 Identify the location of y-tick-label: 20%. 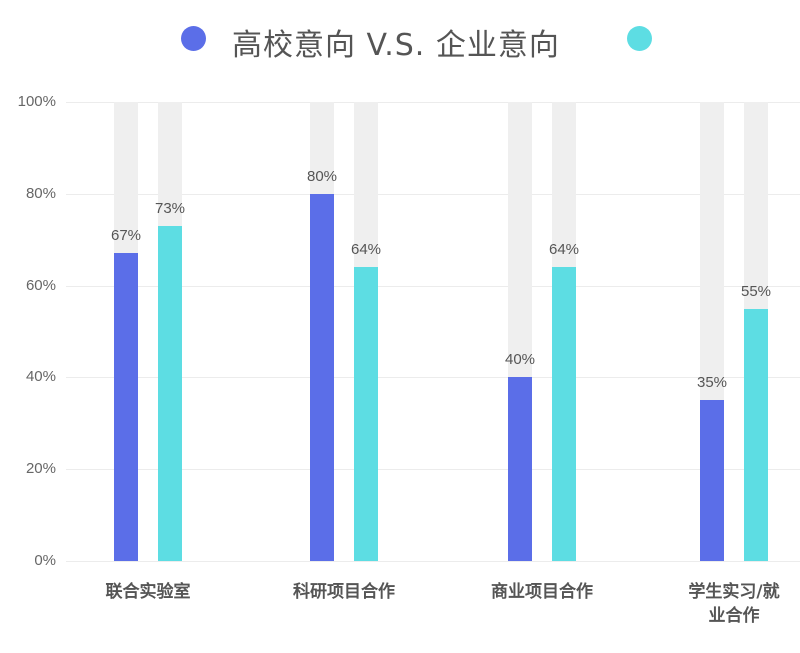
(40, 469).